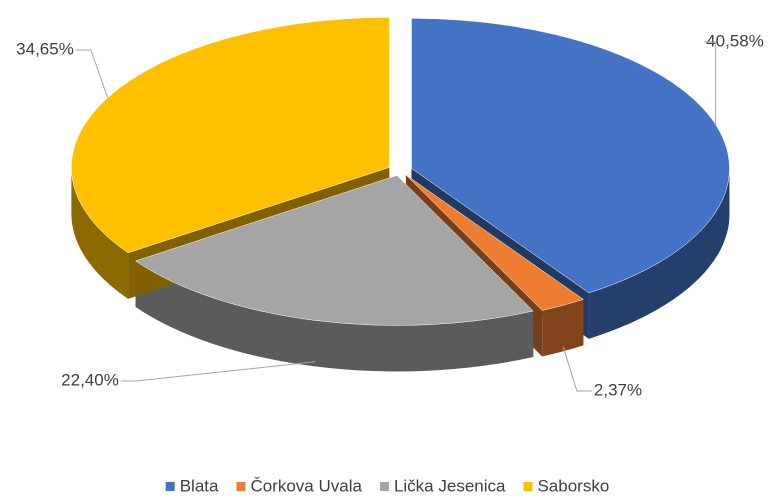  Describe the element at coordinates (735, 40) in the screenshot. I see `data-label: 40,58%` at that location.